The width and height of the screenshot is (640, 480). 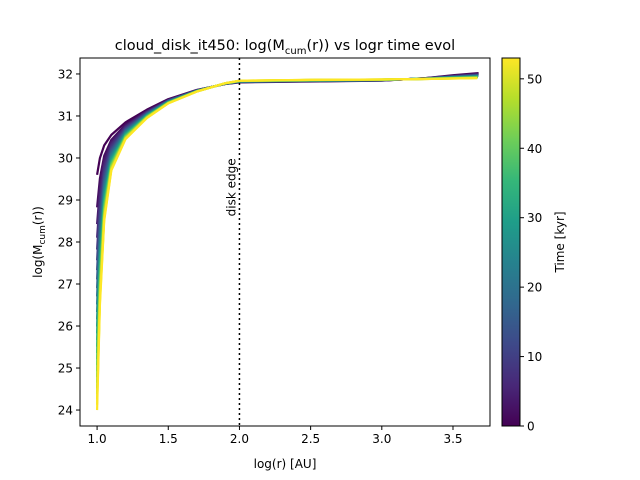 I want to click on colorbar, so click(x=511, y=242).